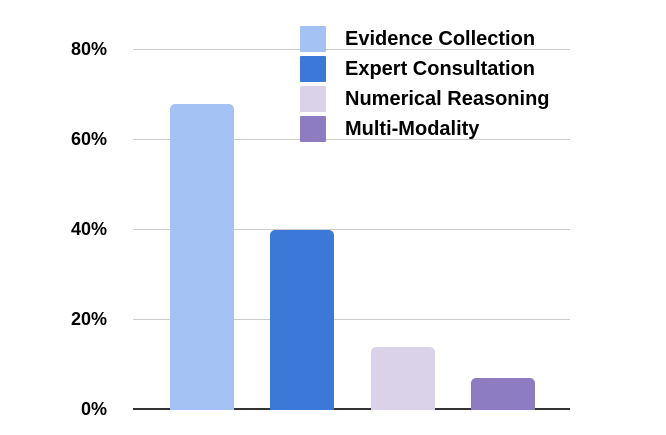 Image resolution: width=666 pixels, height=435 pixels. I want to click on y-tick-label-0: 0%, so click(93, 409).